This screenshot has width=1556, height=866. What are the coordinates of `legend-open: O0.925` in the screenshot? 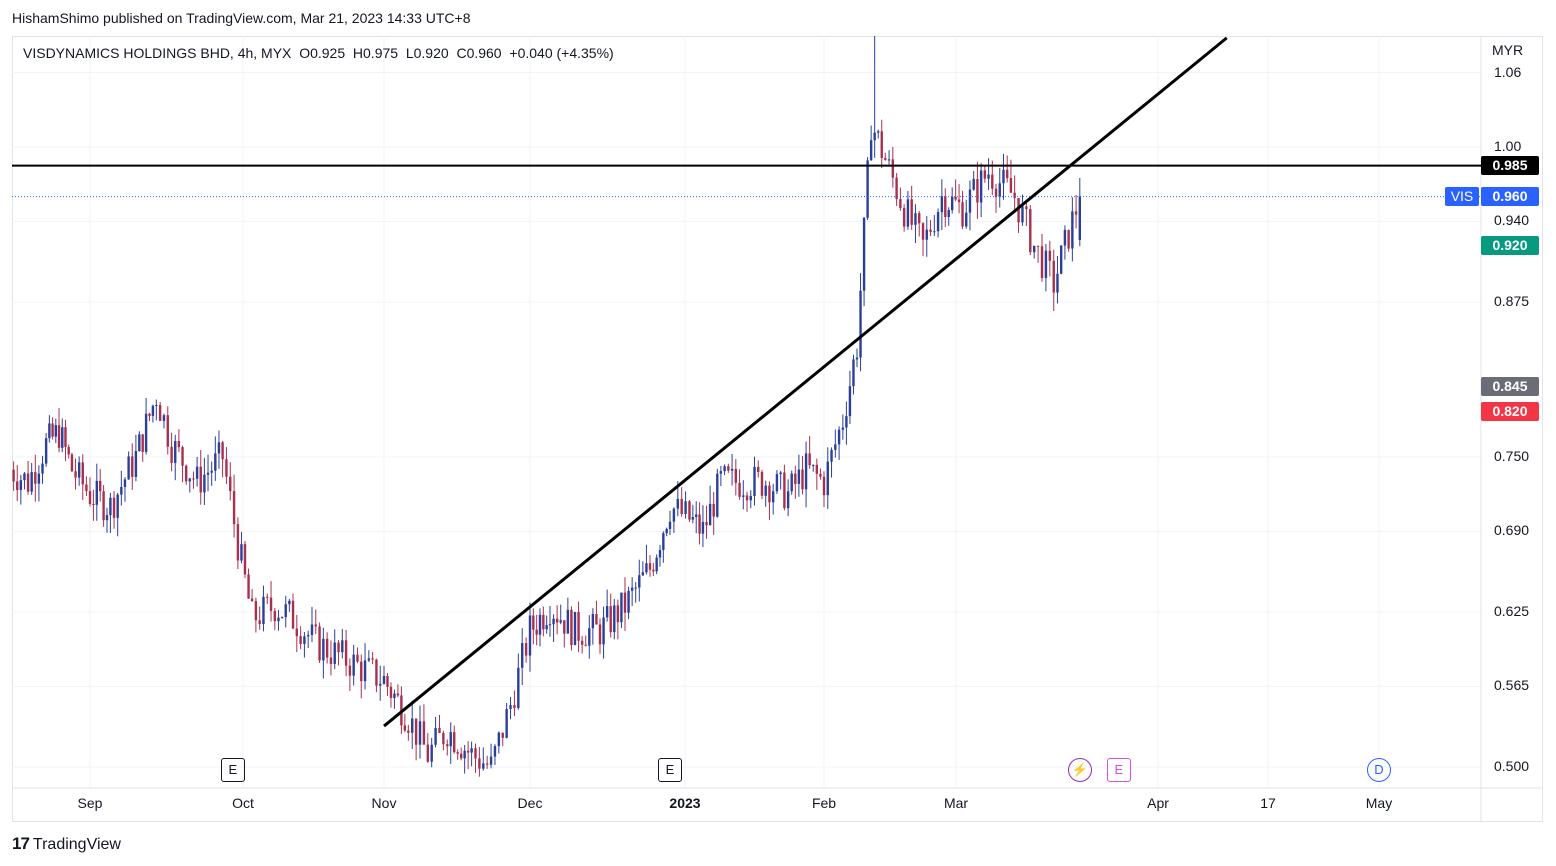 It's located at (322, 53).